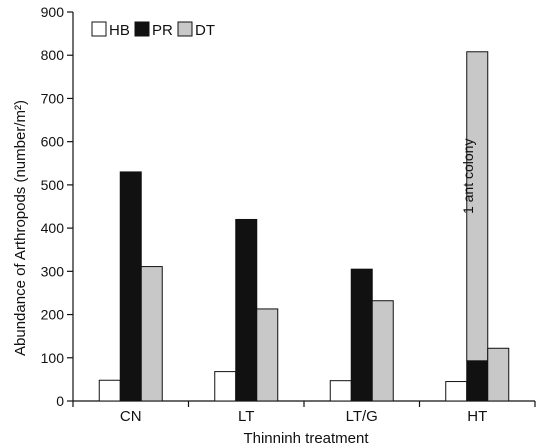 This screenshot has height=447, width=538. I want to click on x-tick-label: HT, so click(477, 416).